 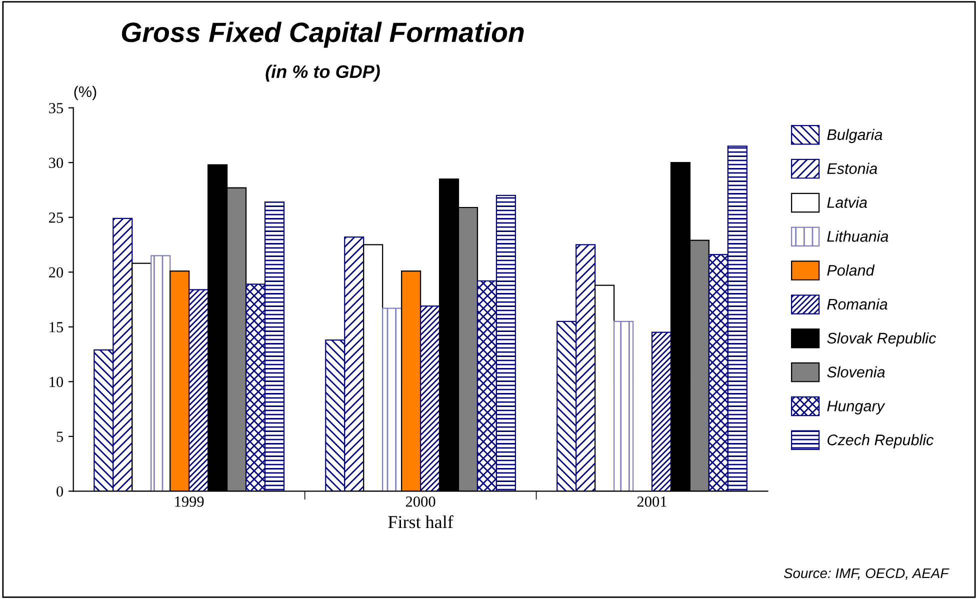 What do you see at coordinates (421, 501) in the screenshot?
I see `x-tick-label: 2000` at bounding box center [421, 501].